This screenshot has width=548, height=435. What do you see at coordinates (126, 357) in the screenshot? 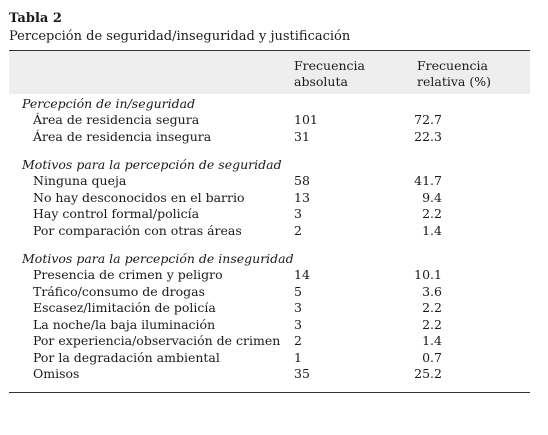
I see `row-label: Por la degradación ambiental` at bounding box center [126, 357].